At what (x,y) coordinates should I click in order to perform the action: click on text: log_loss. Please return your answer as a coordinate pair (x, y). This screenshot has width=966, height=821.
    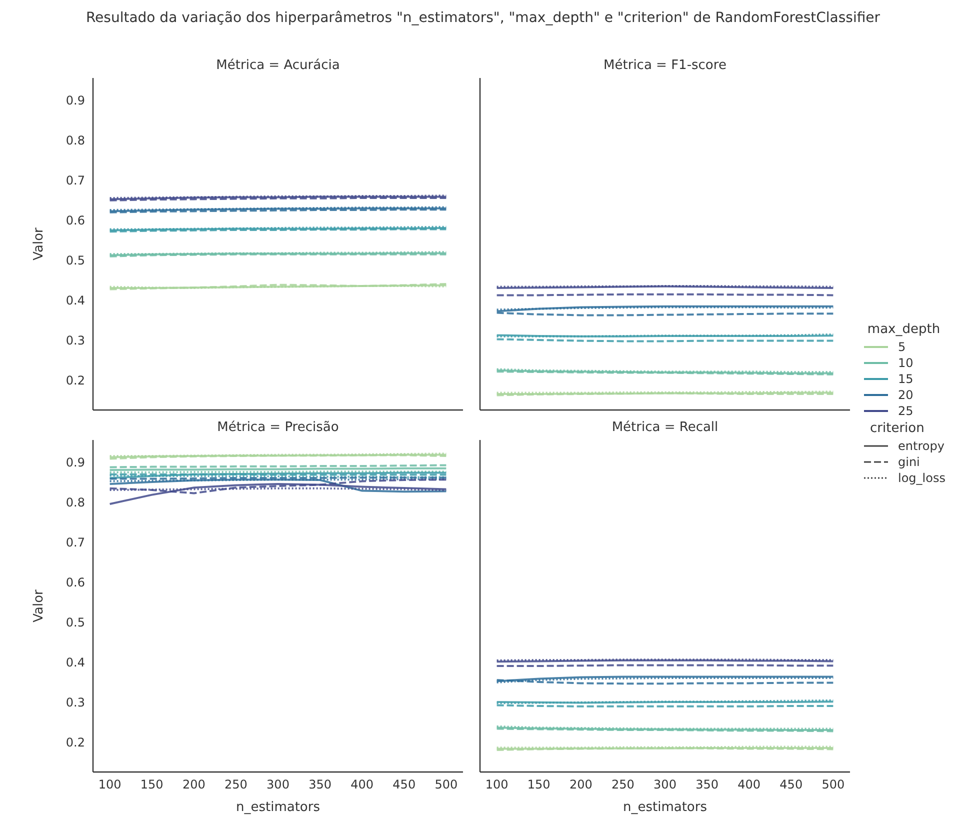
    Looking at the image, I should click on (922, 478).